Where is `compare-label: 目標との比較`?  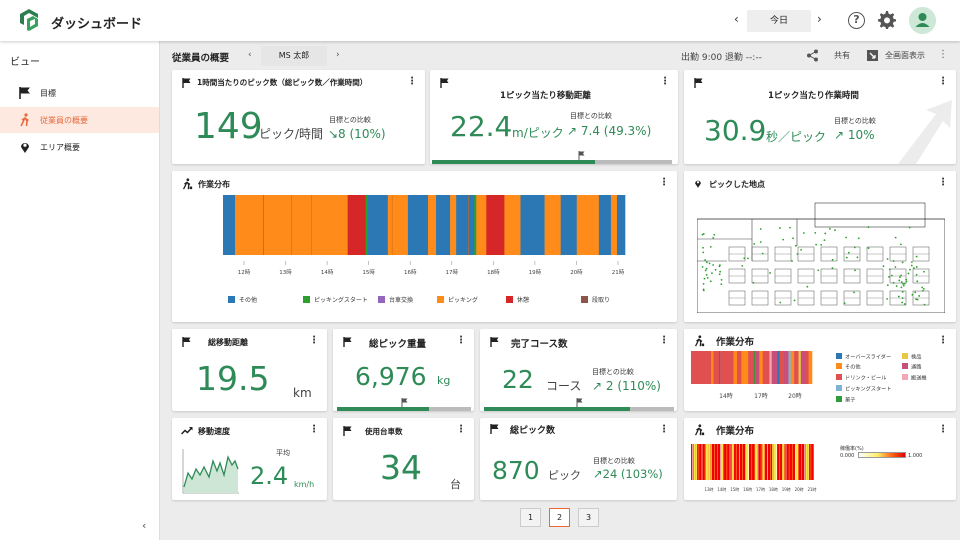
compare-label: 目標との比較 is located at coordinates (591, 116).